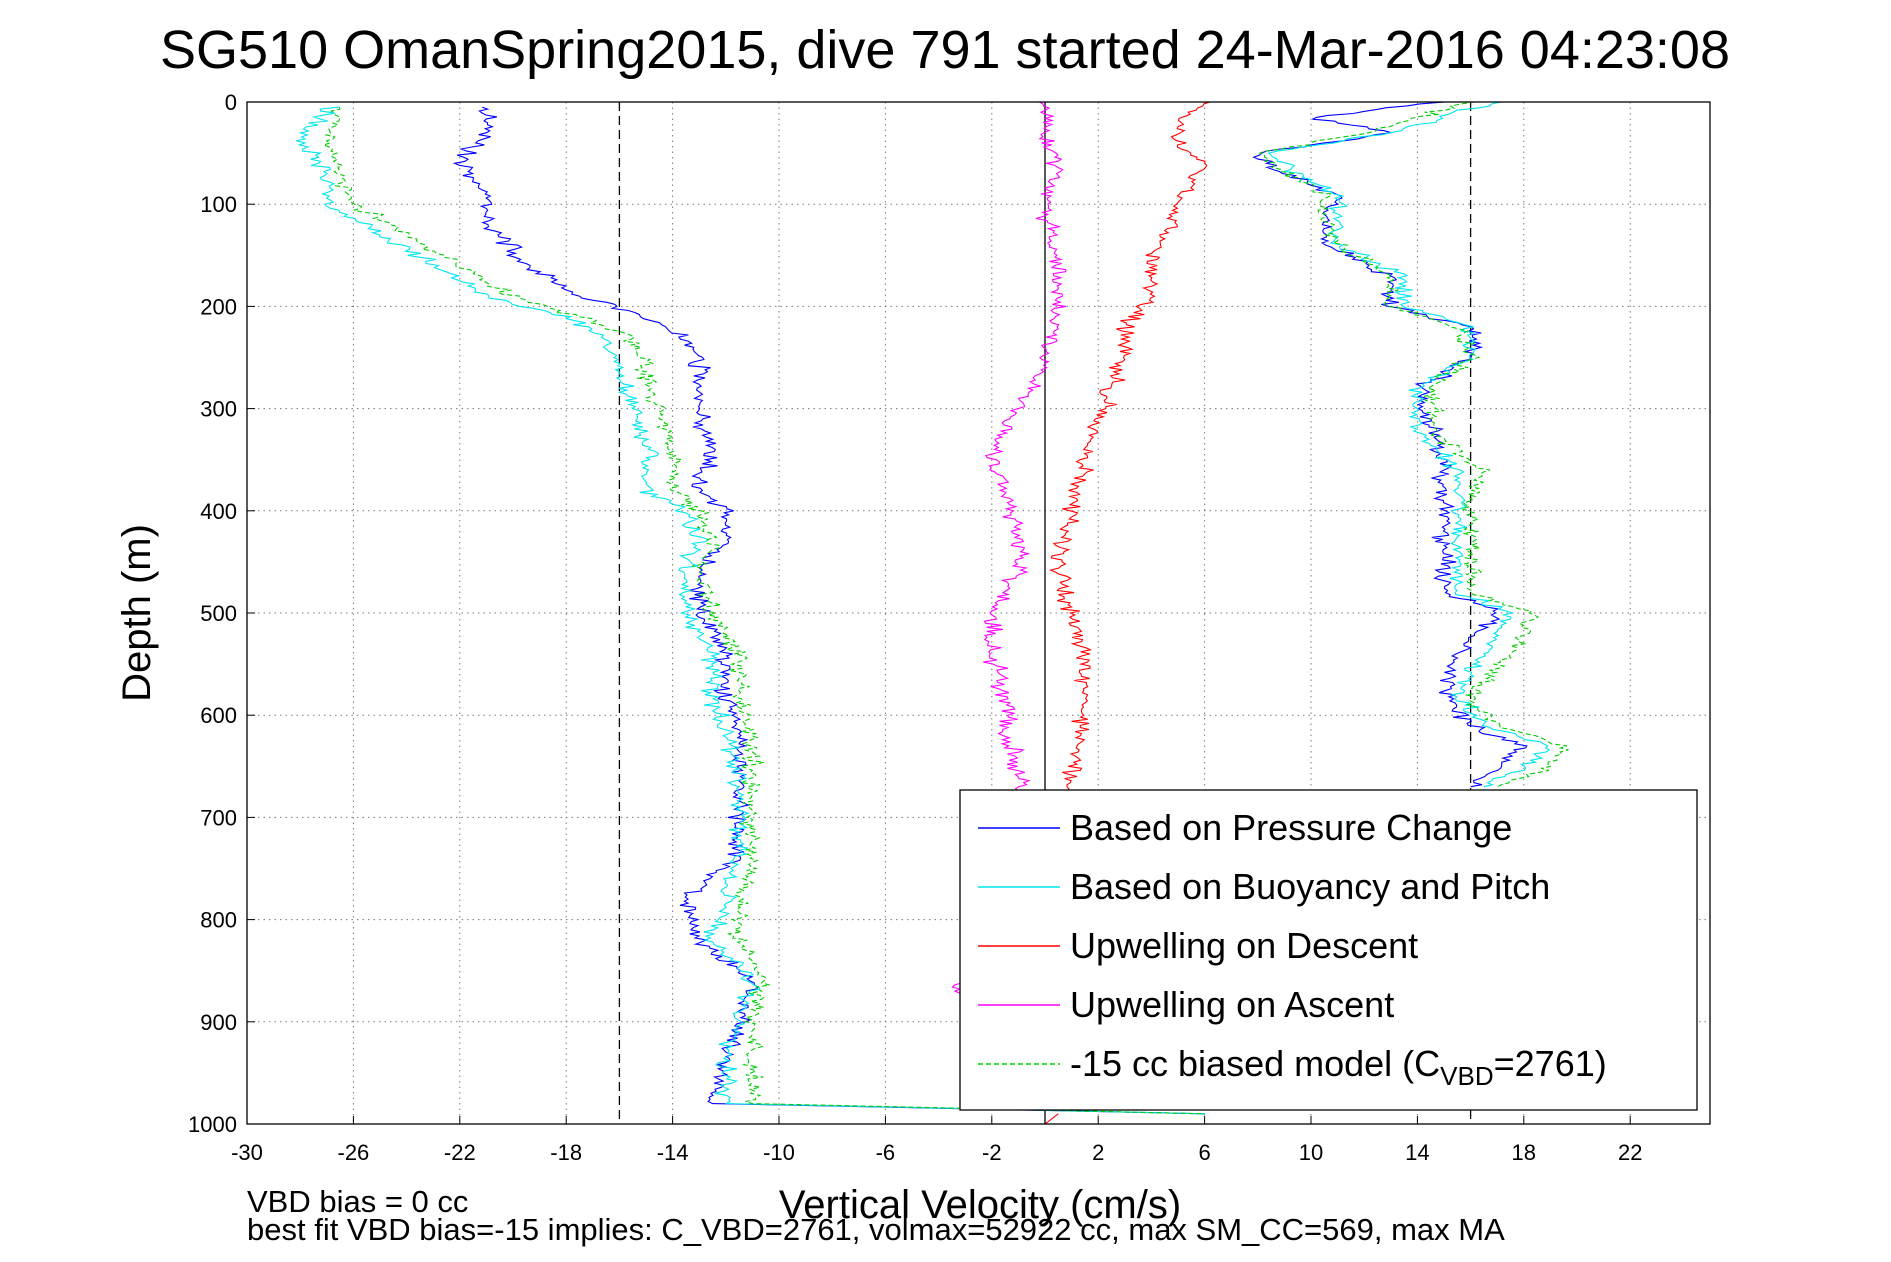 This screenshot has height=1262, width=1891. Describe the element at coordinates (218, 613) in the screenshot. I see `y-tick-label-5: 500` at that location.